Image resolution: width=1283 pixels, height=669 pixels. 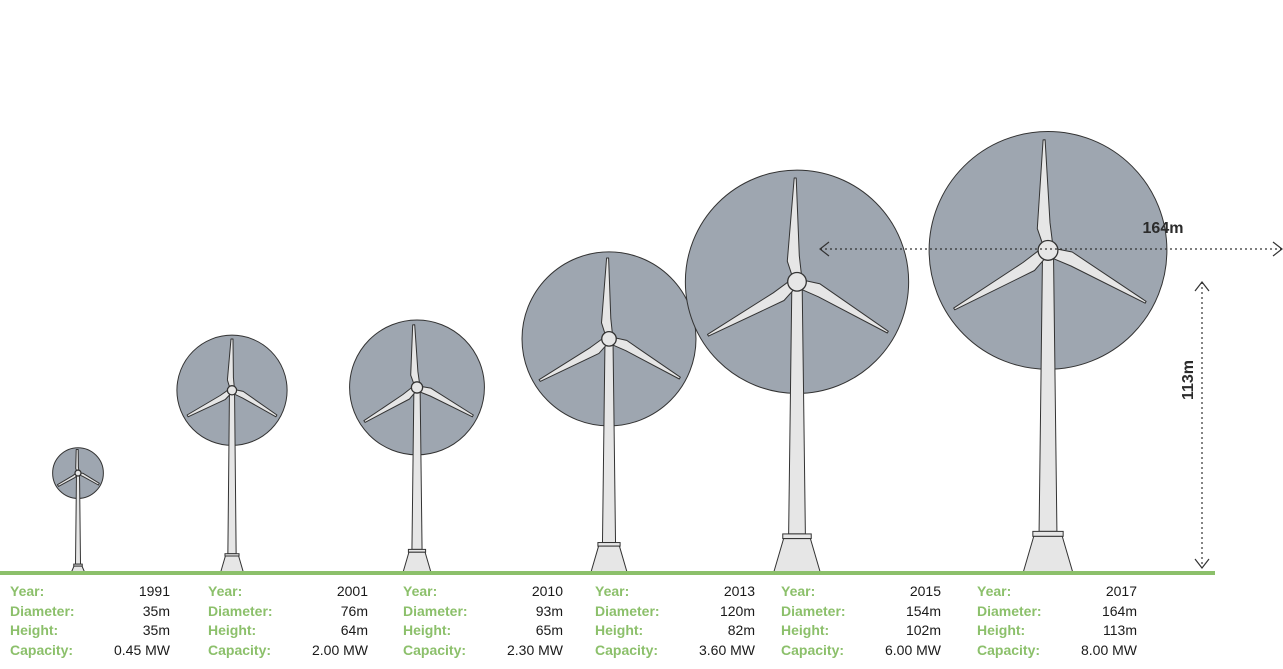 What do you see at coordinates (797, 536) in the screenshot?
I see `tower-flange-2015` at bounding box center [797, 536].